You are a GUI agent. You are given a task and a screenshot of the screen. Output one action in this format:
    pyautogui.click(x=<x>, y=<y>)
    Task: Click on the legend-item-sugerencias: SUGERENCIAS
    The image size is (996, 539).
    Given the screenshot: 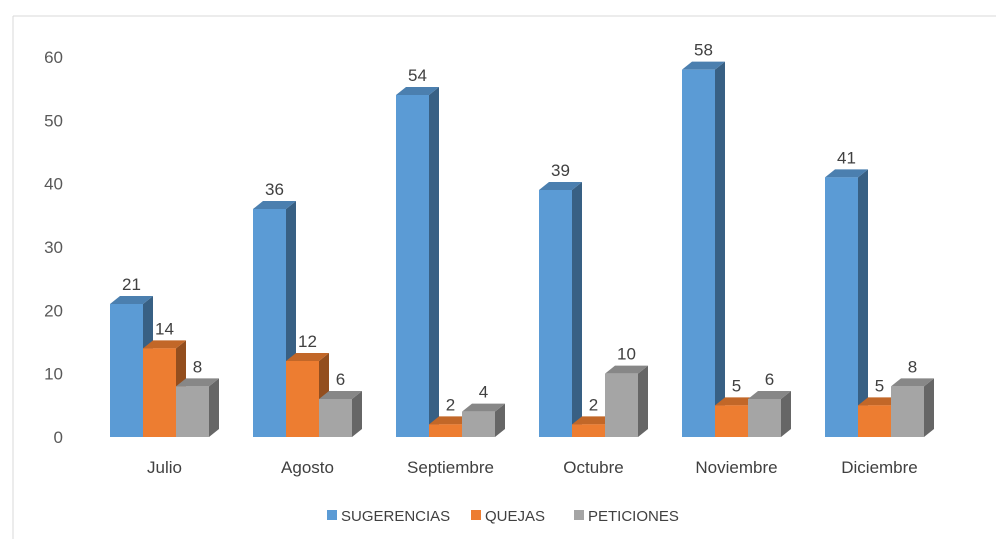 What is the action you would take?
    pyautogui.click(x=388, y=516)
    